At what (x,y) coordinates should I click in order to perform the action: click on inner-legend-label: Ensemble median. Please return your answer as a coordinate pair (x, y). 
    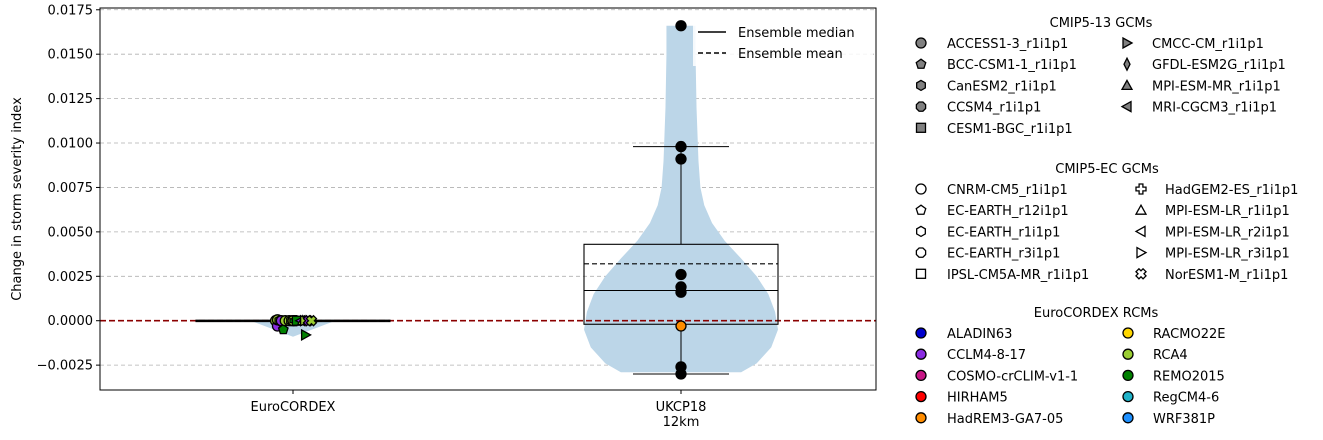
    Looking at the image, I should click on (796, 33).